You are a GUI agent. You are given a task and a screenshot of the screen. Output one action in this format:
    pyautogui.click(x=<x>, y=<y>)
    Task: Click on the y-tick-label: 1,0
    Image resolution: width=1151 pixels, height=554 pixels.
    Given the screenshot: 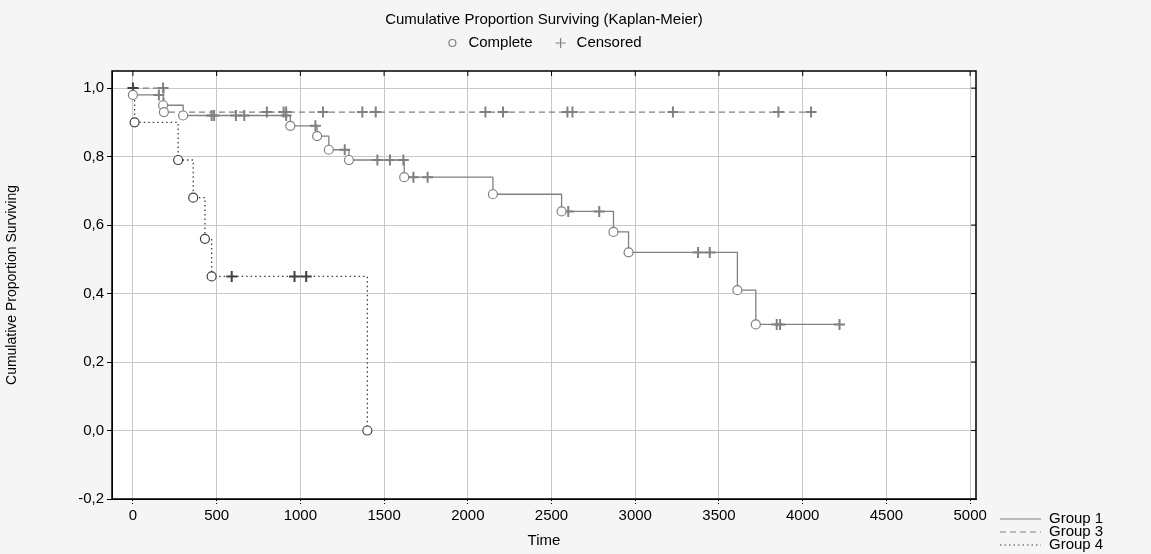 What is the action you would take?
    pyautogui.click(x=93, y=87)
    